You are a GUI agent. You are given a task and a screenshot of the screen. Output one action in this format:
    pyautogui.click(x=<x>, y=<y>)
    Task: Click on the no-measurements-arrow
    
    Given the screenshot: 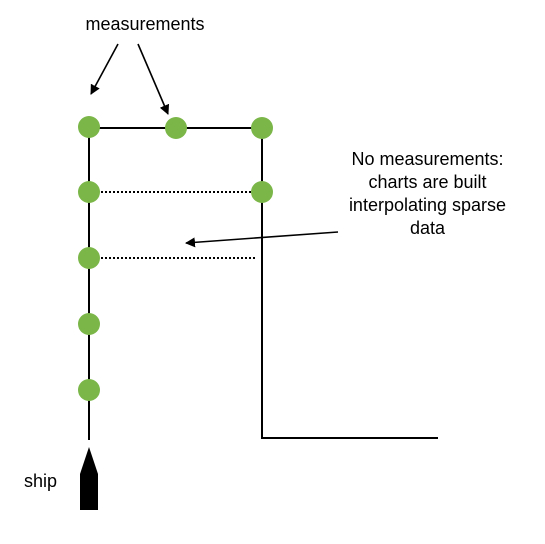 What is the action you would take?
    pyautogui.click(x=262, y=239)
    